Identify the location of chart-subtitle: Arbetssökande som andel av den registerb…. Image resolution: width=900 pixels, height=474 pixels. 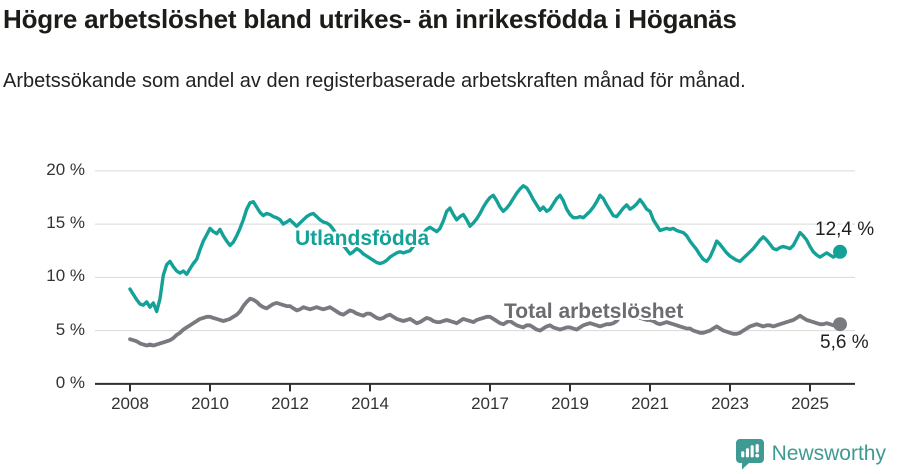
(374, 81).